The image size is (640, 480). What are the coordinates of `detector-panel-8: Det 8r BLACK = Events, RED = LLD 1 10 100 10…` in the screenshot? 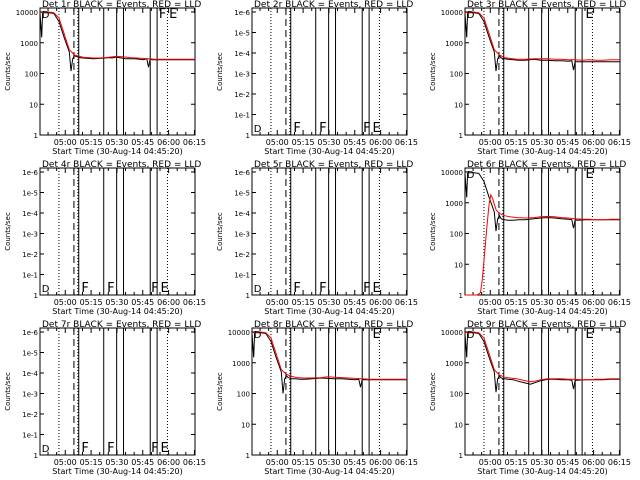 It's located at (317, 398).